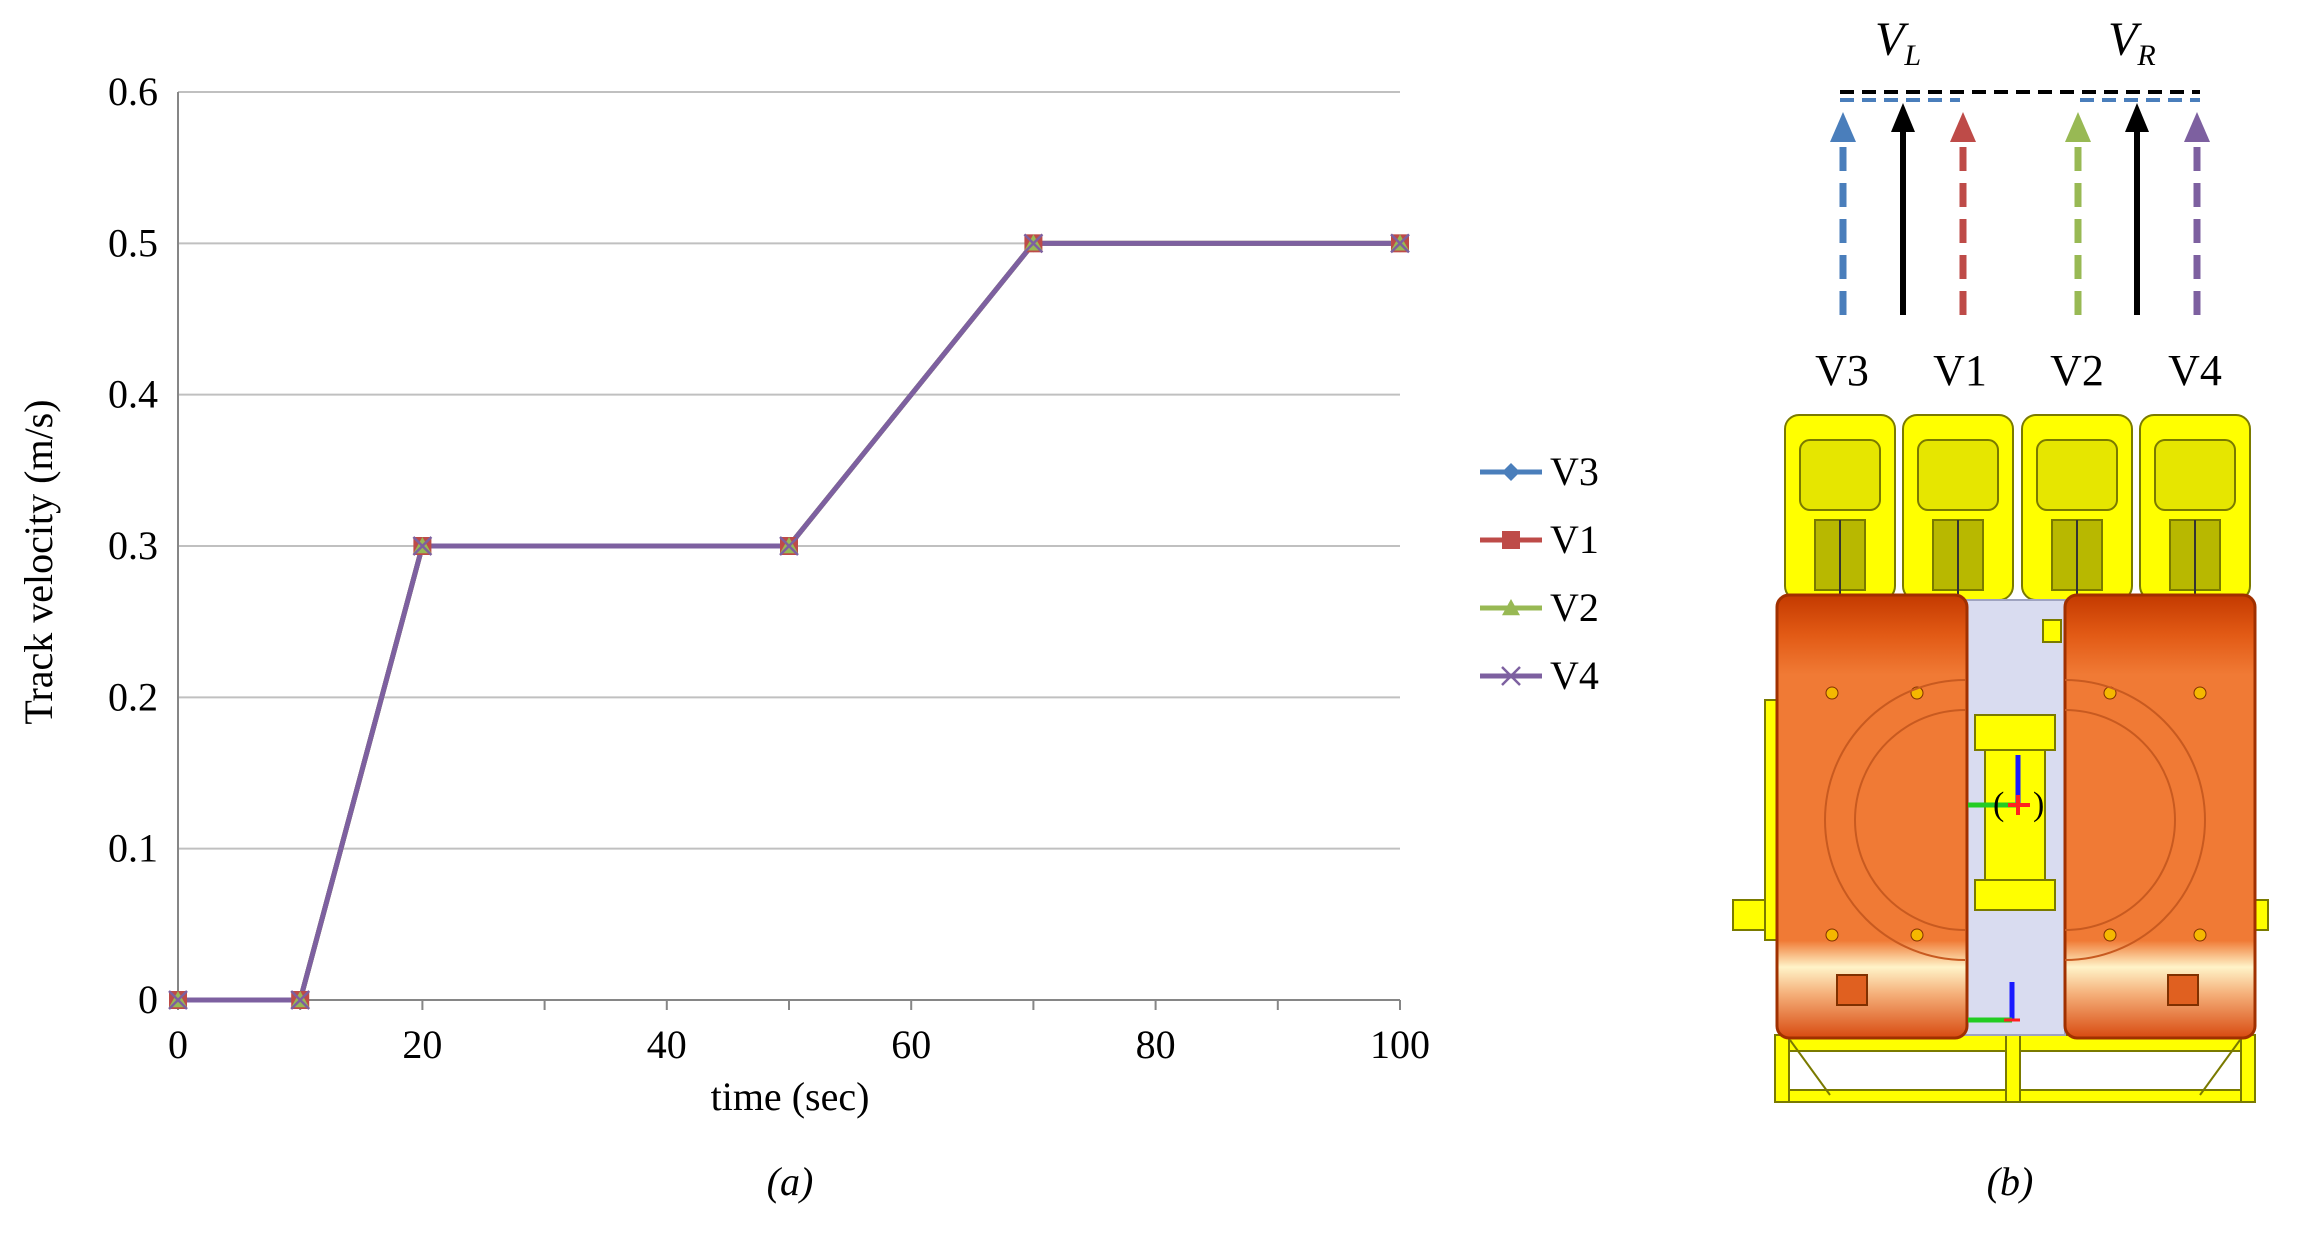 The height and width of the screenshot is (1233, 2313). I want to click on legend-label: V3, so click(1574, 471).